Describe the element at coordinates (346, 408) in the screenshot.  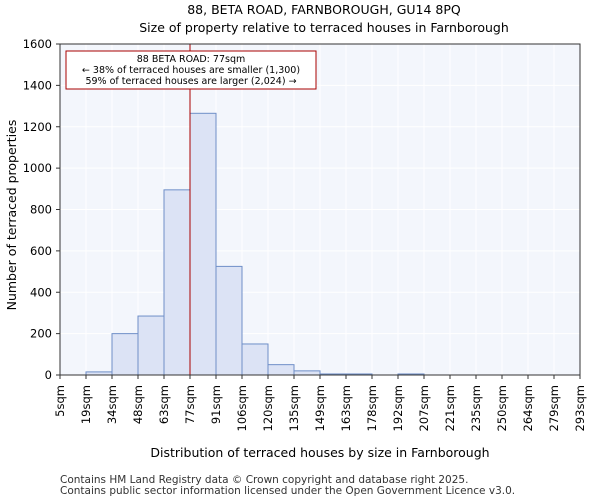
I see `x-tick-label: 163sqm` at that location.